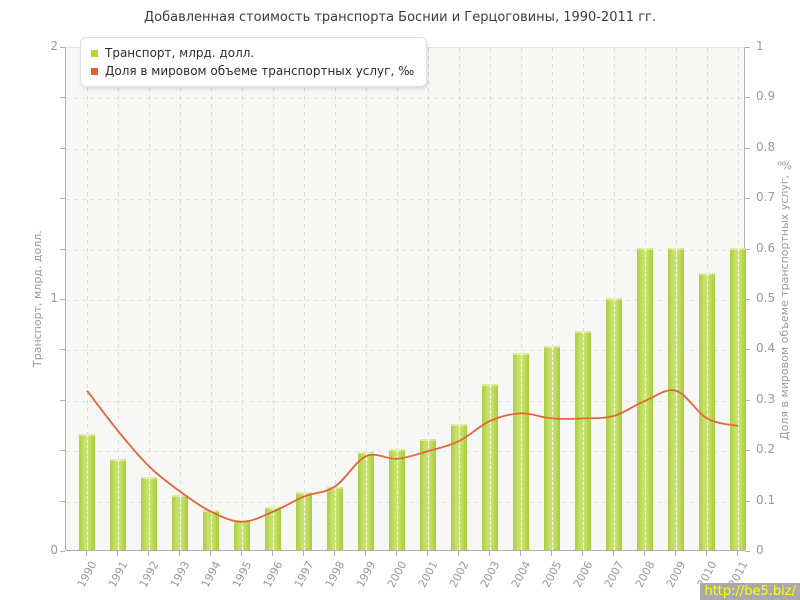  Describe the element at coordinates (428, 574) in the screenshot. I see `x-axis-label: 2001` at that location.